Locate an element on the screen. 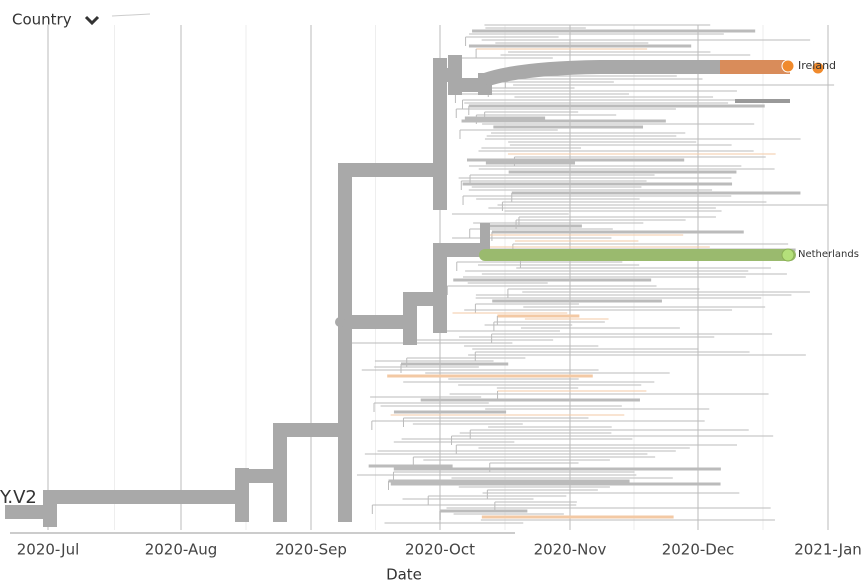  tick-label: 2020-Oct is located at coordinates (440, 550).